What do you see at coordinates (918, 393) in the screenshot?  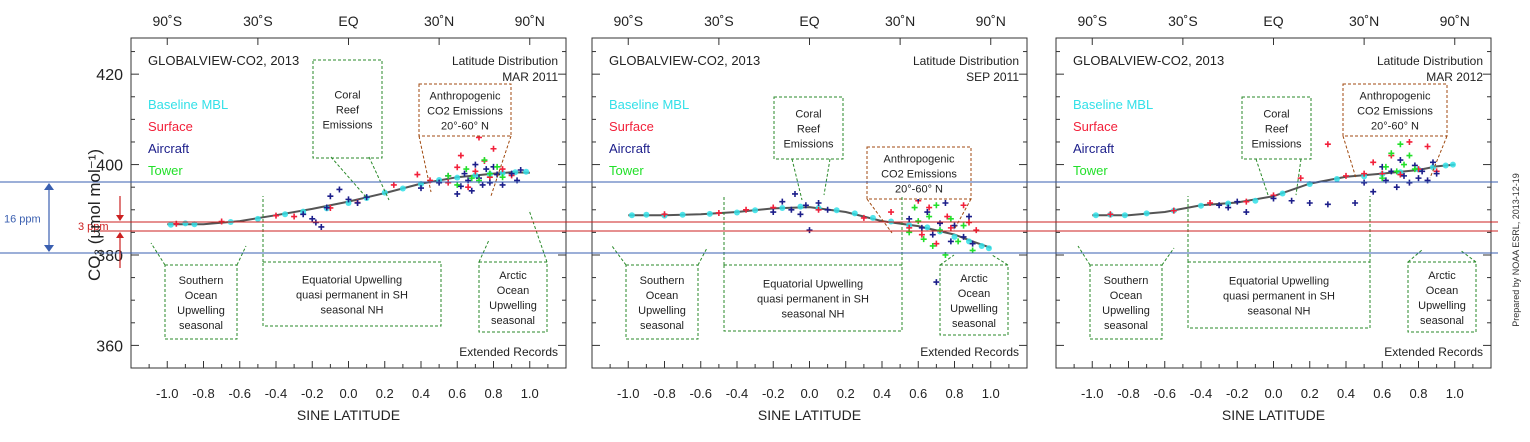 I see `x-tick-label: 0.6` at bounding box center [918, 393].